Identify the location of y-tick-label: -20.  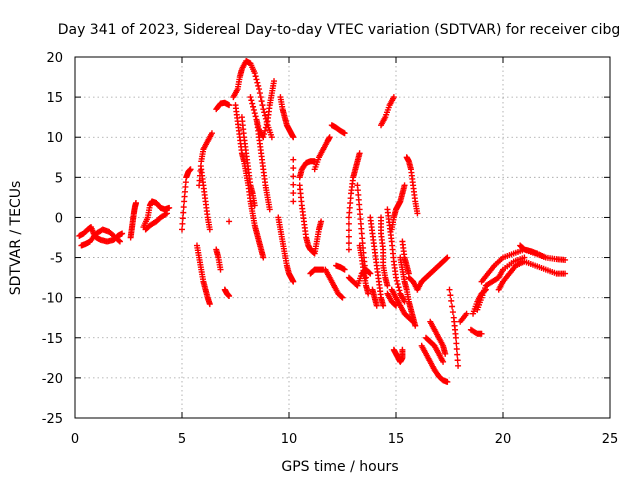
(52, 379).